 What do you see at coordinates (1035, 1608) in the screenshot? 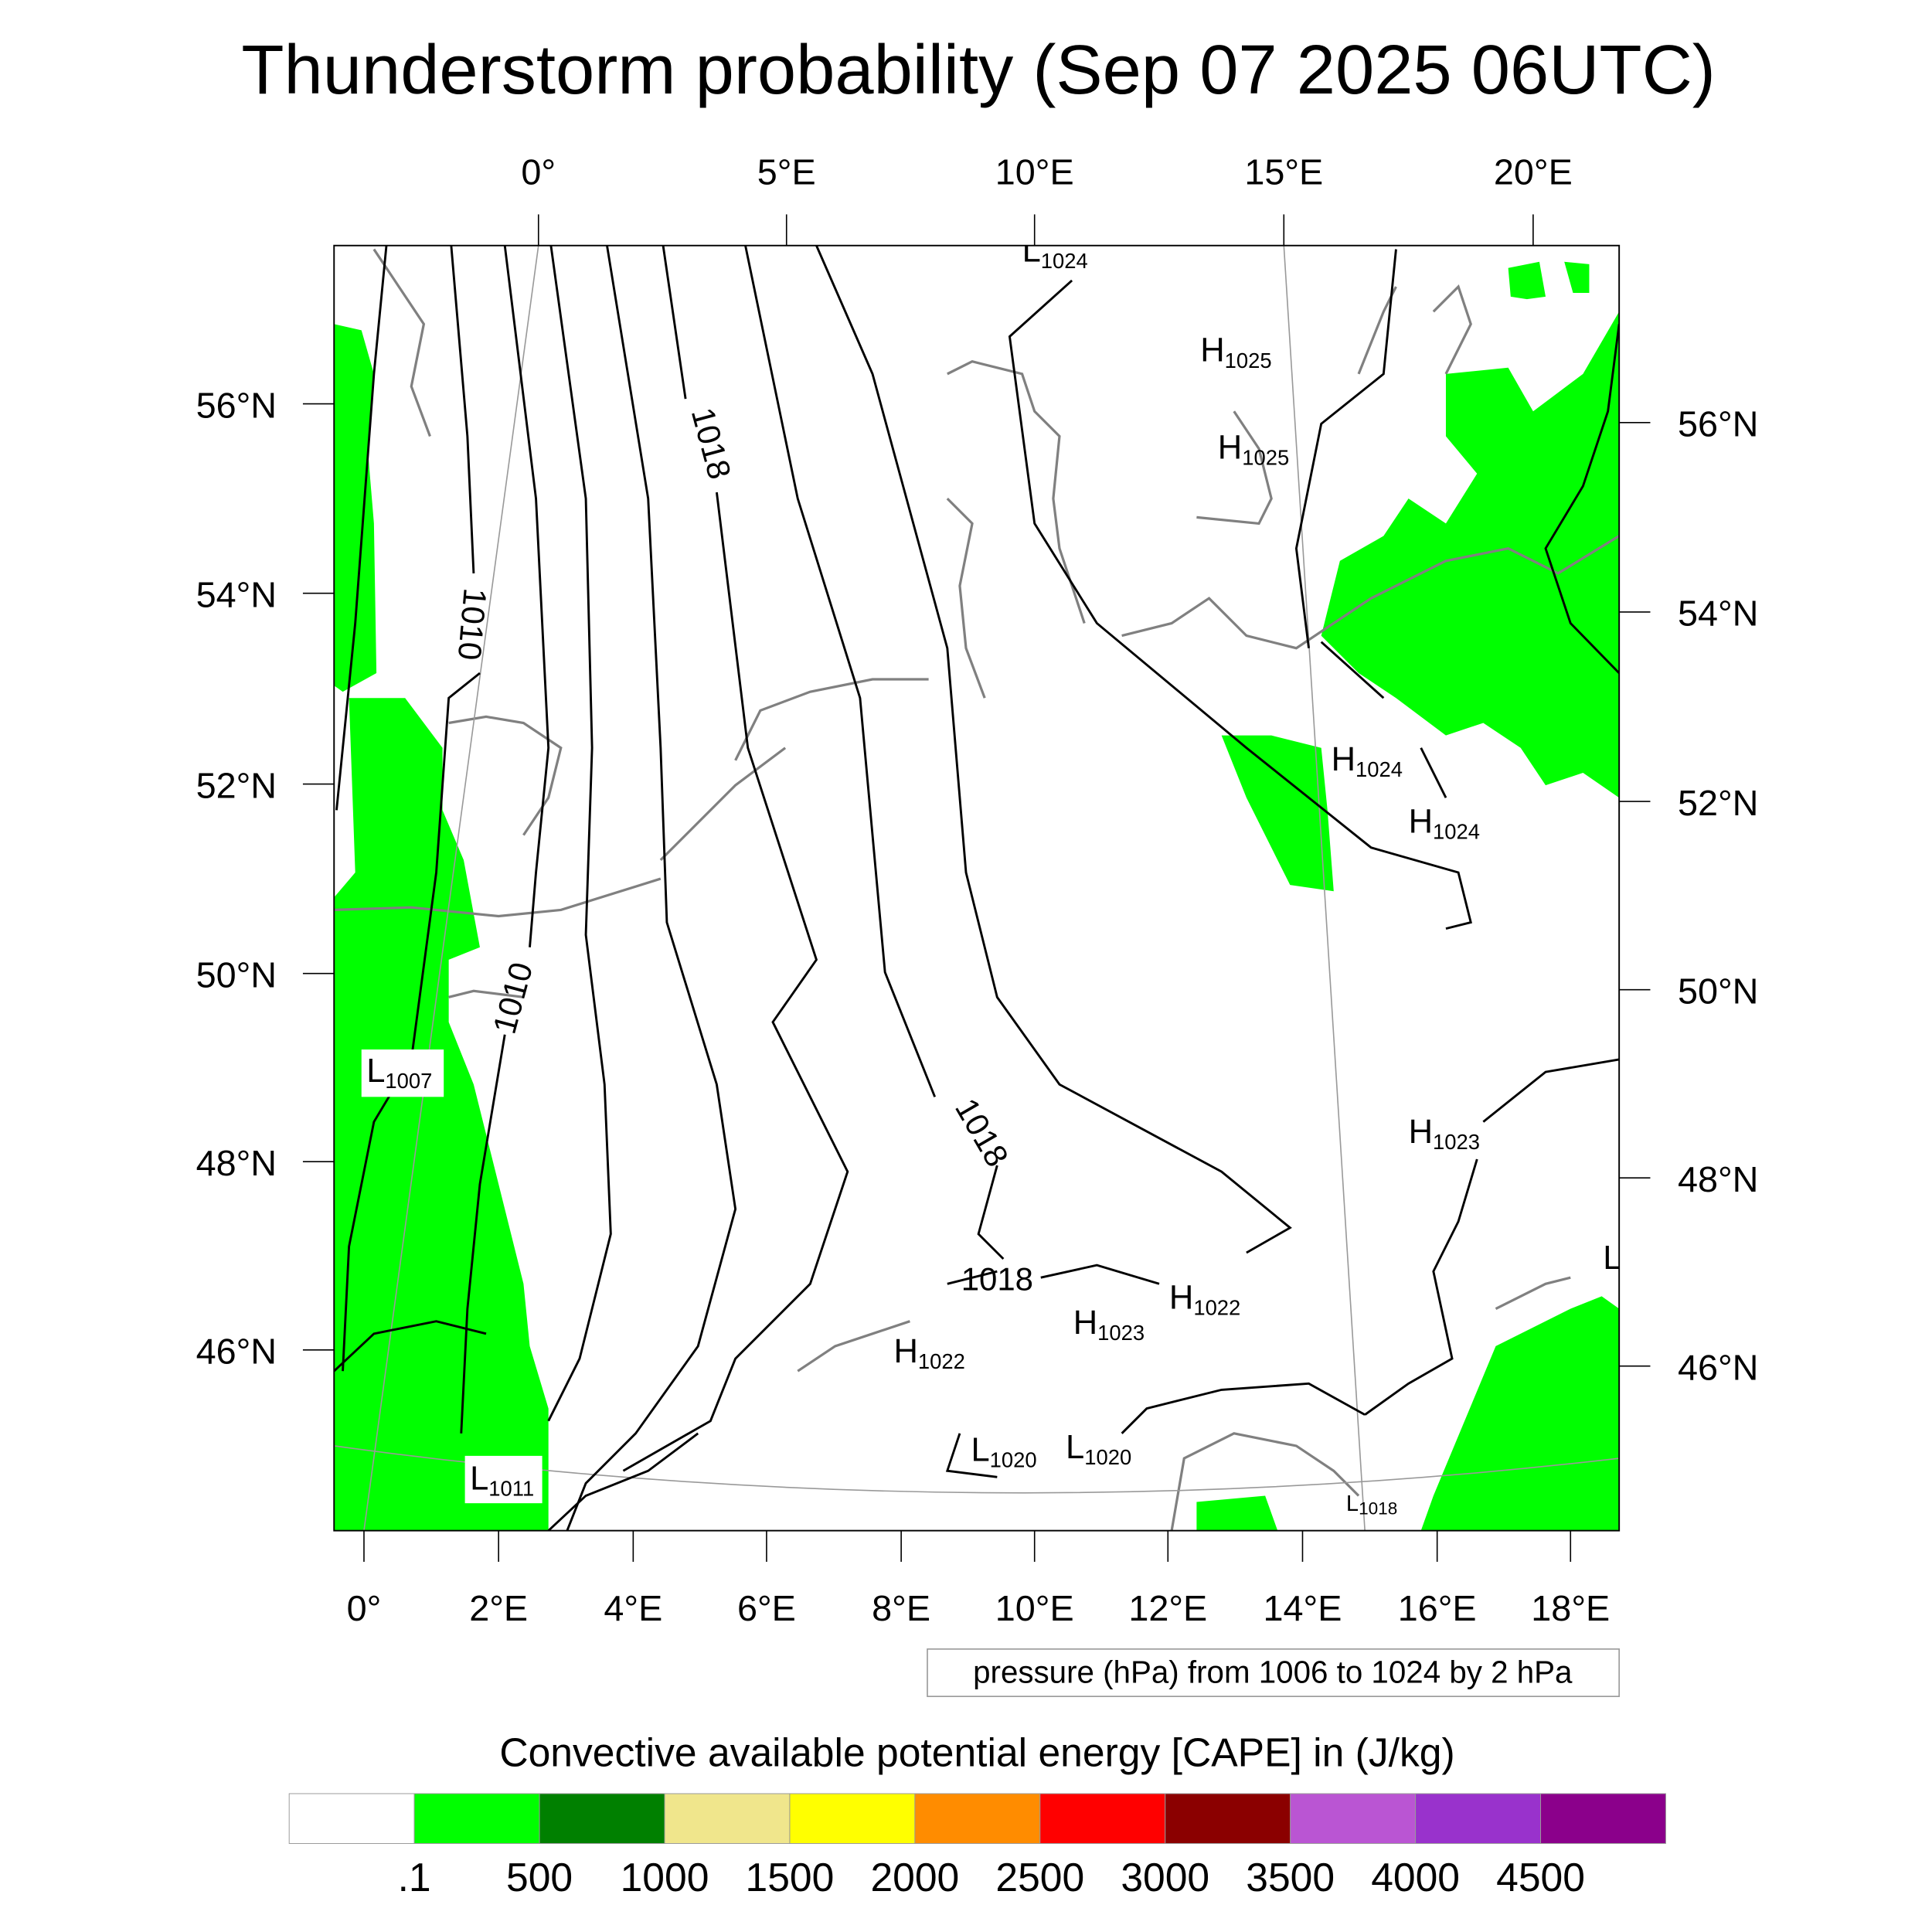
I see `bottom-lon-tick: 10°E` at bounding box center [1035, 1608].